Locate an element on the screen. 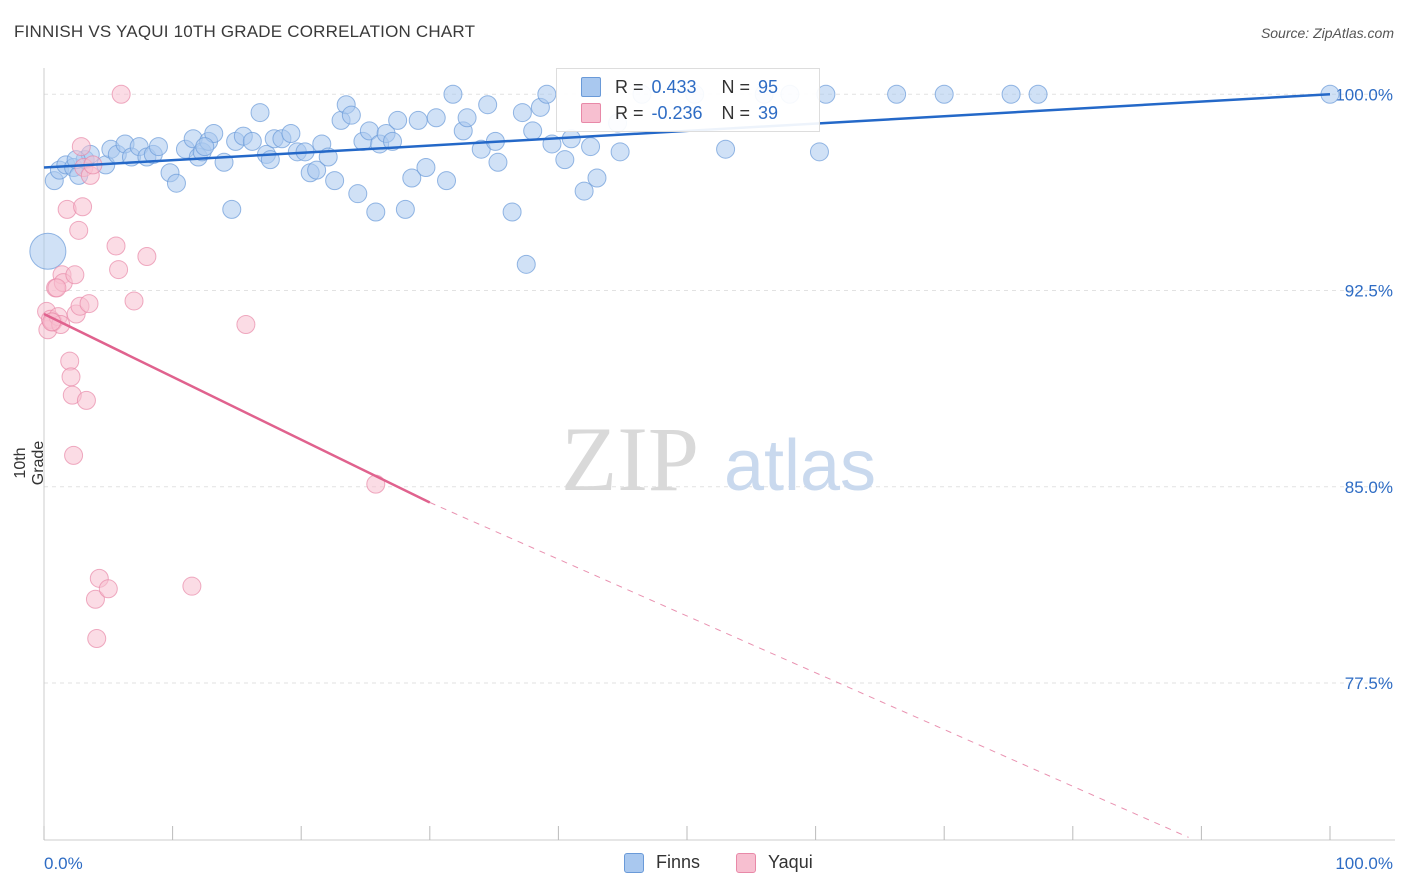 Image resolution: width=1406 pixels, height=892 pixels. y-tick-label: 100.0% is located at coordinates (1364, 94).